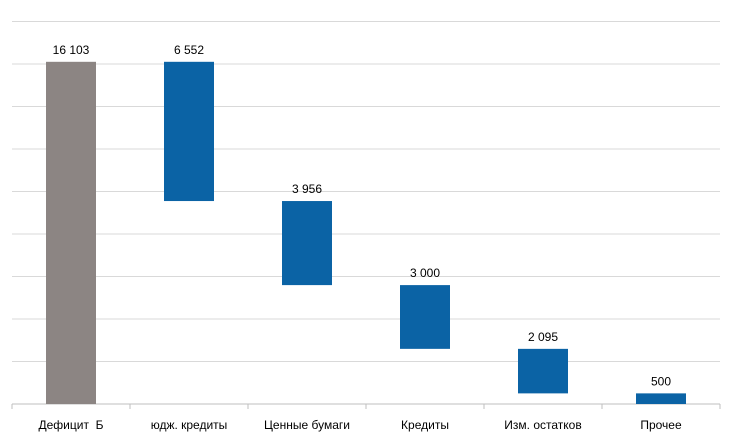  Describe the element at coordinates (189, 425) in the screenshot. I see `x-tick-label: юдж. кредиты` at that location.